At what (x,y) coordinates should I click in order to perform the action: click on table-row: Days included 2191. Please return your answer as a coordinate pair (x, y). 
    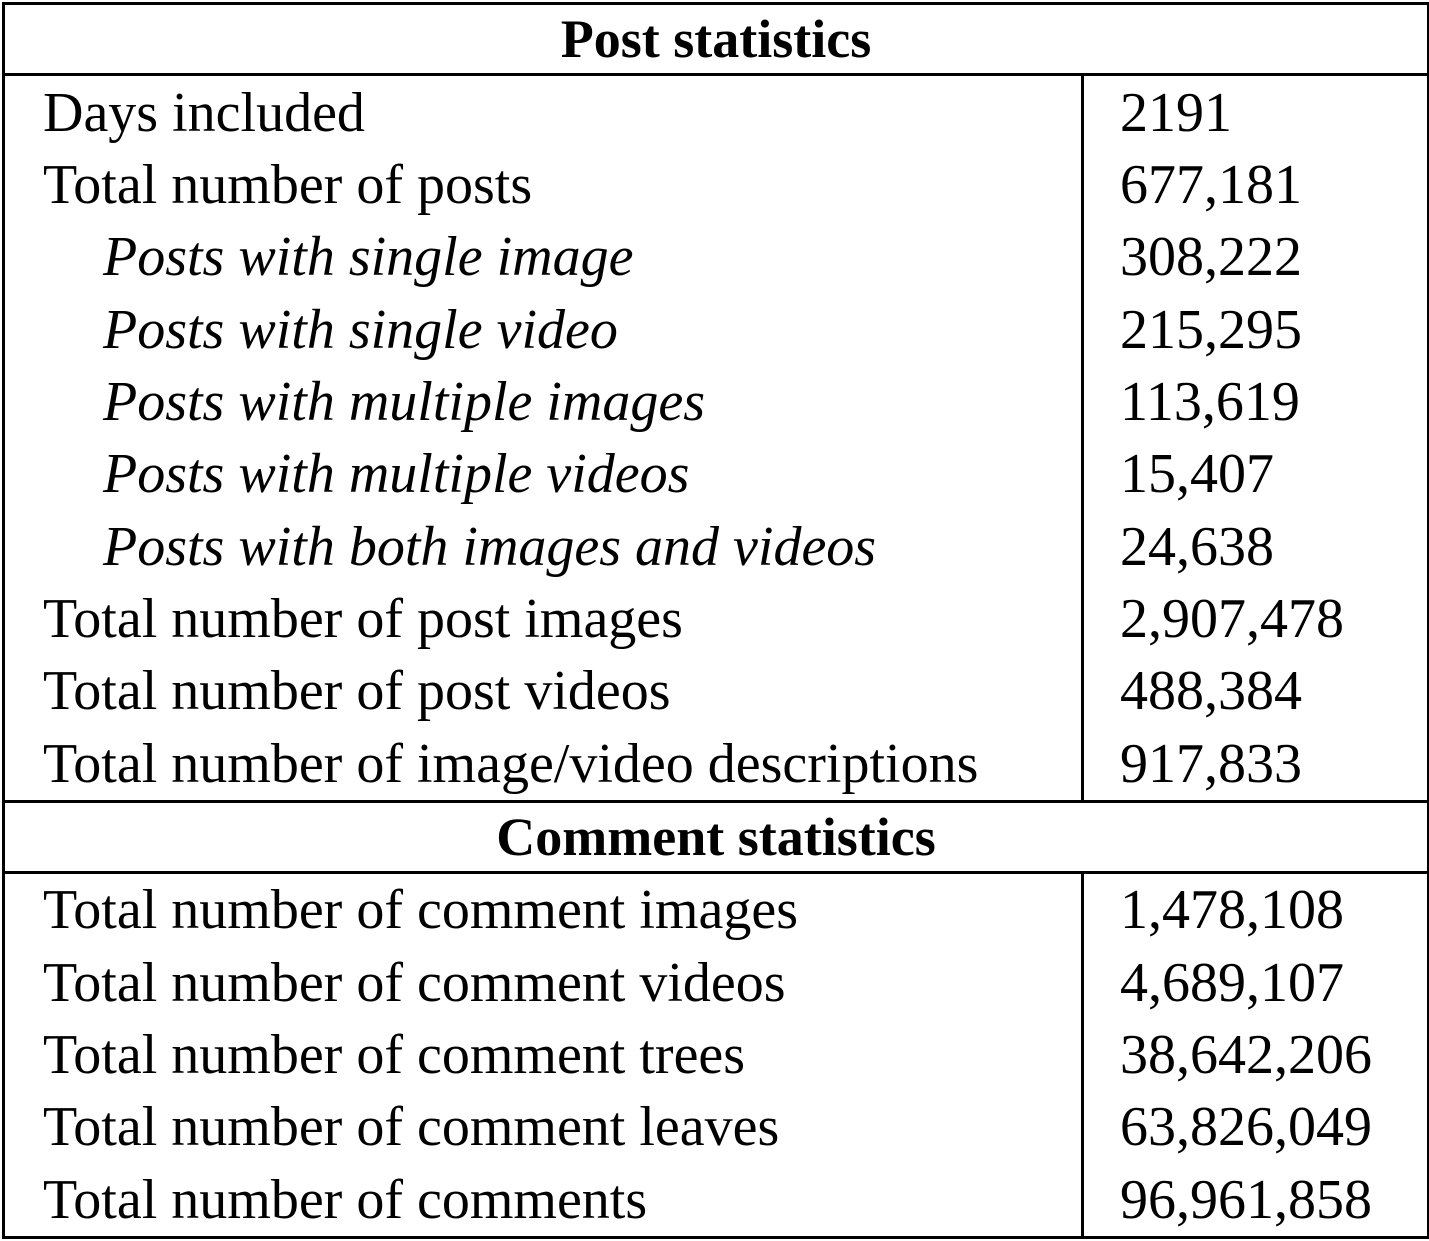
    Looking at the image, I should click on (715, 111).